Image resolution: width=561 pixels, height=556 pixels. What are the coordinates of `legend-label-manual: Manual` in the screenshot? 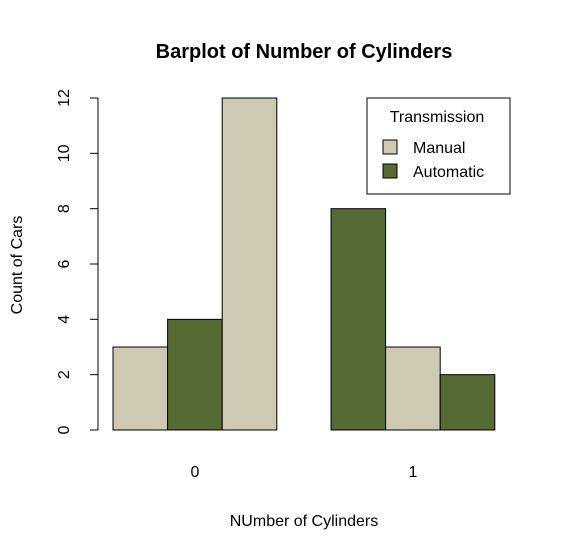 It's located at (439, 148).